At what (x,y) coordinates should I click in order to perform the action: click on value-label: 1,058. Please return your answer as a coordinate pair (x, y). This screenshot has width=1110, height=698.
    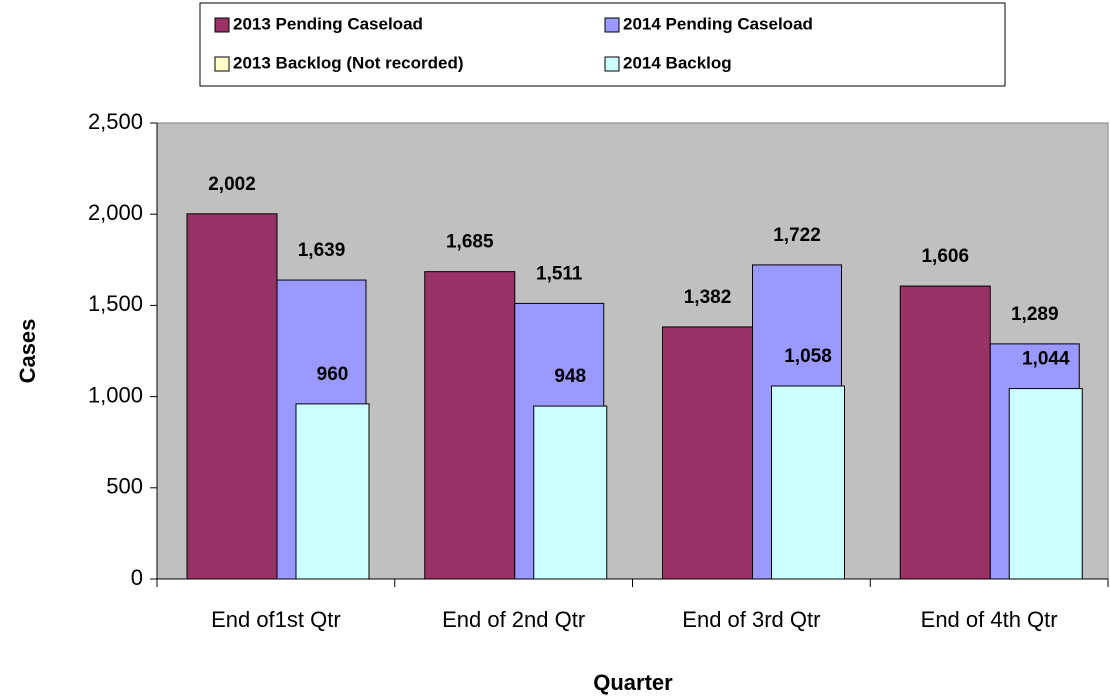
    Looking at the image, I should click on (808, 356).